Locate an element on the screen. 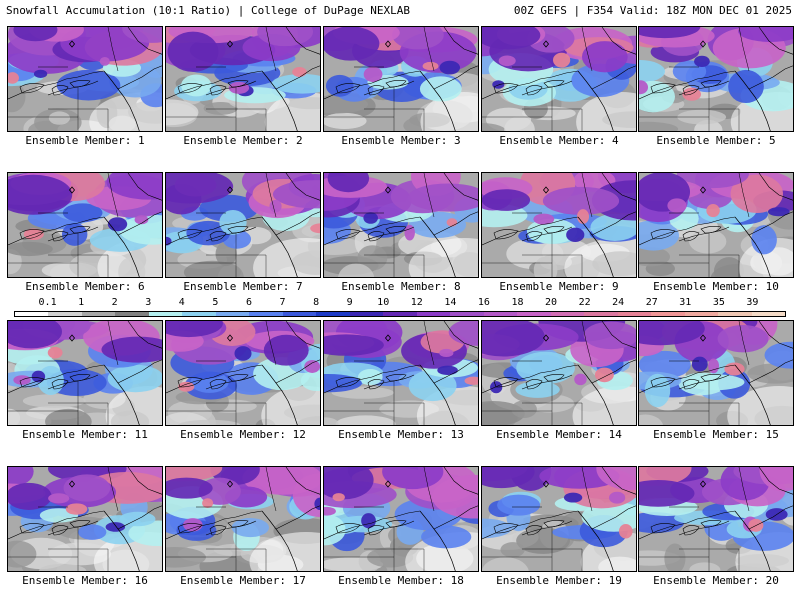  colorbar-tick-label: 22 is located at coordinates (584, 302).